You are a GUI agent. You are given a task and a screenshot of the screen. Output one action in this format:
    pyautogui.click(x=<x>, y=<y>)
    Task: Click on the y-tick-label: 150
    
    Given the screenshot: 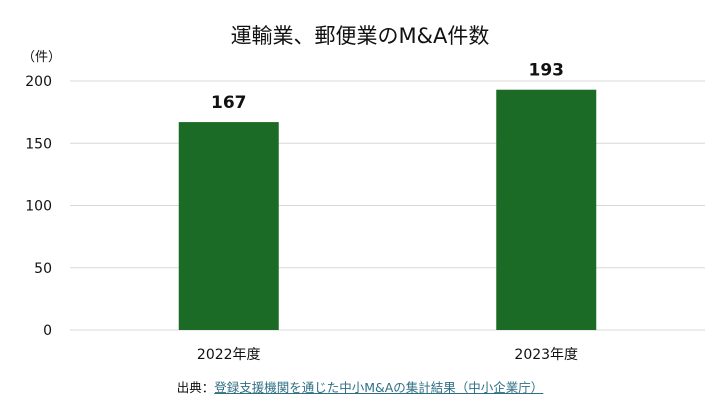 What is the action you would take?
    pyautogui.click(x=38, y=144)
    